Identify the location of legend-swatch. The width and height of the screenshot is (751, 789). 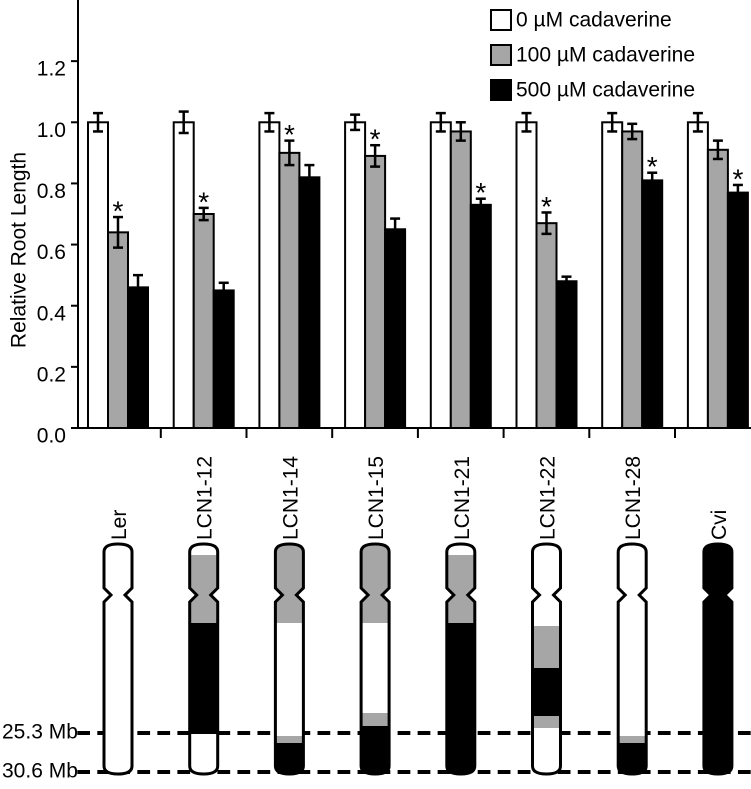
(501, 20).